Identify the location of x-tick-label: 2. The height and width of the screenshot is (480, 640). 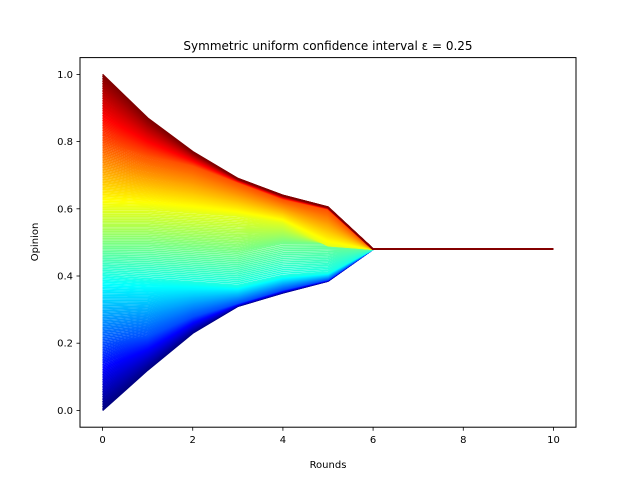
(193, 440).